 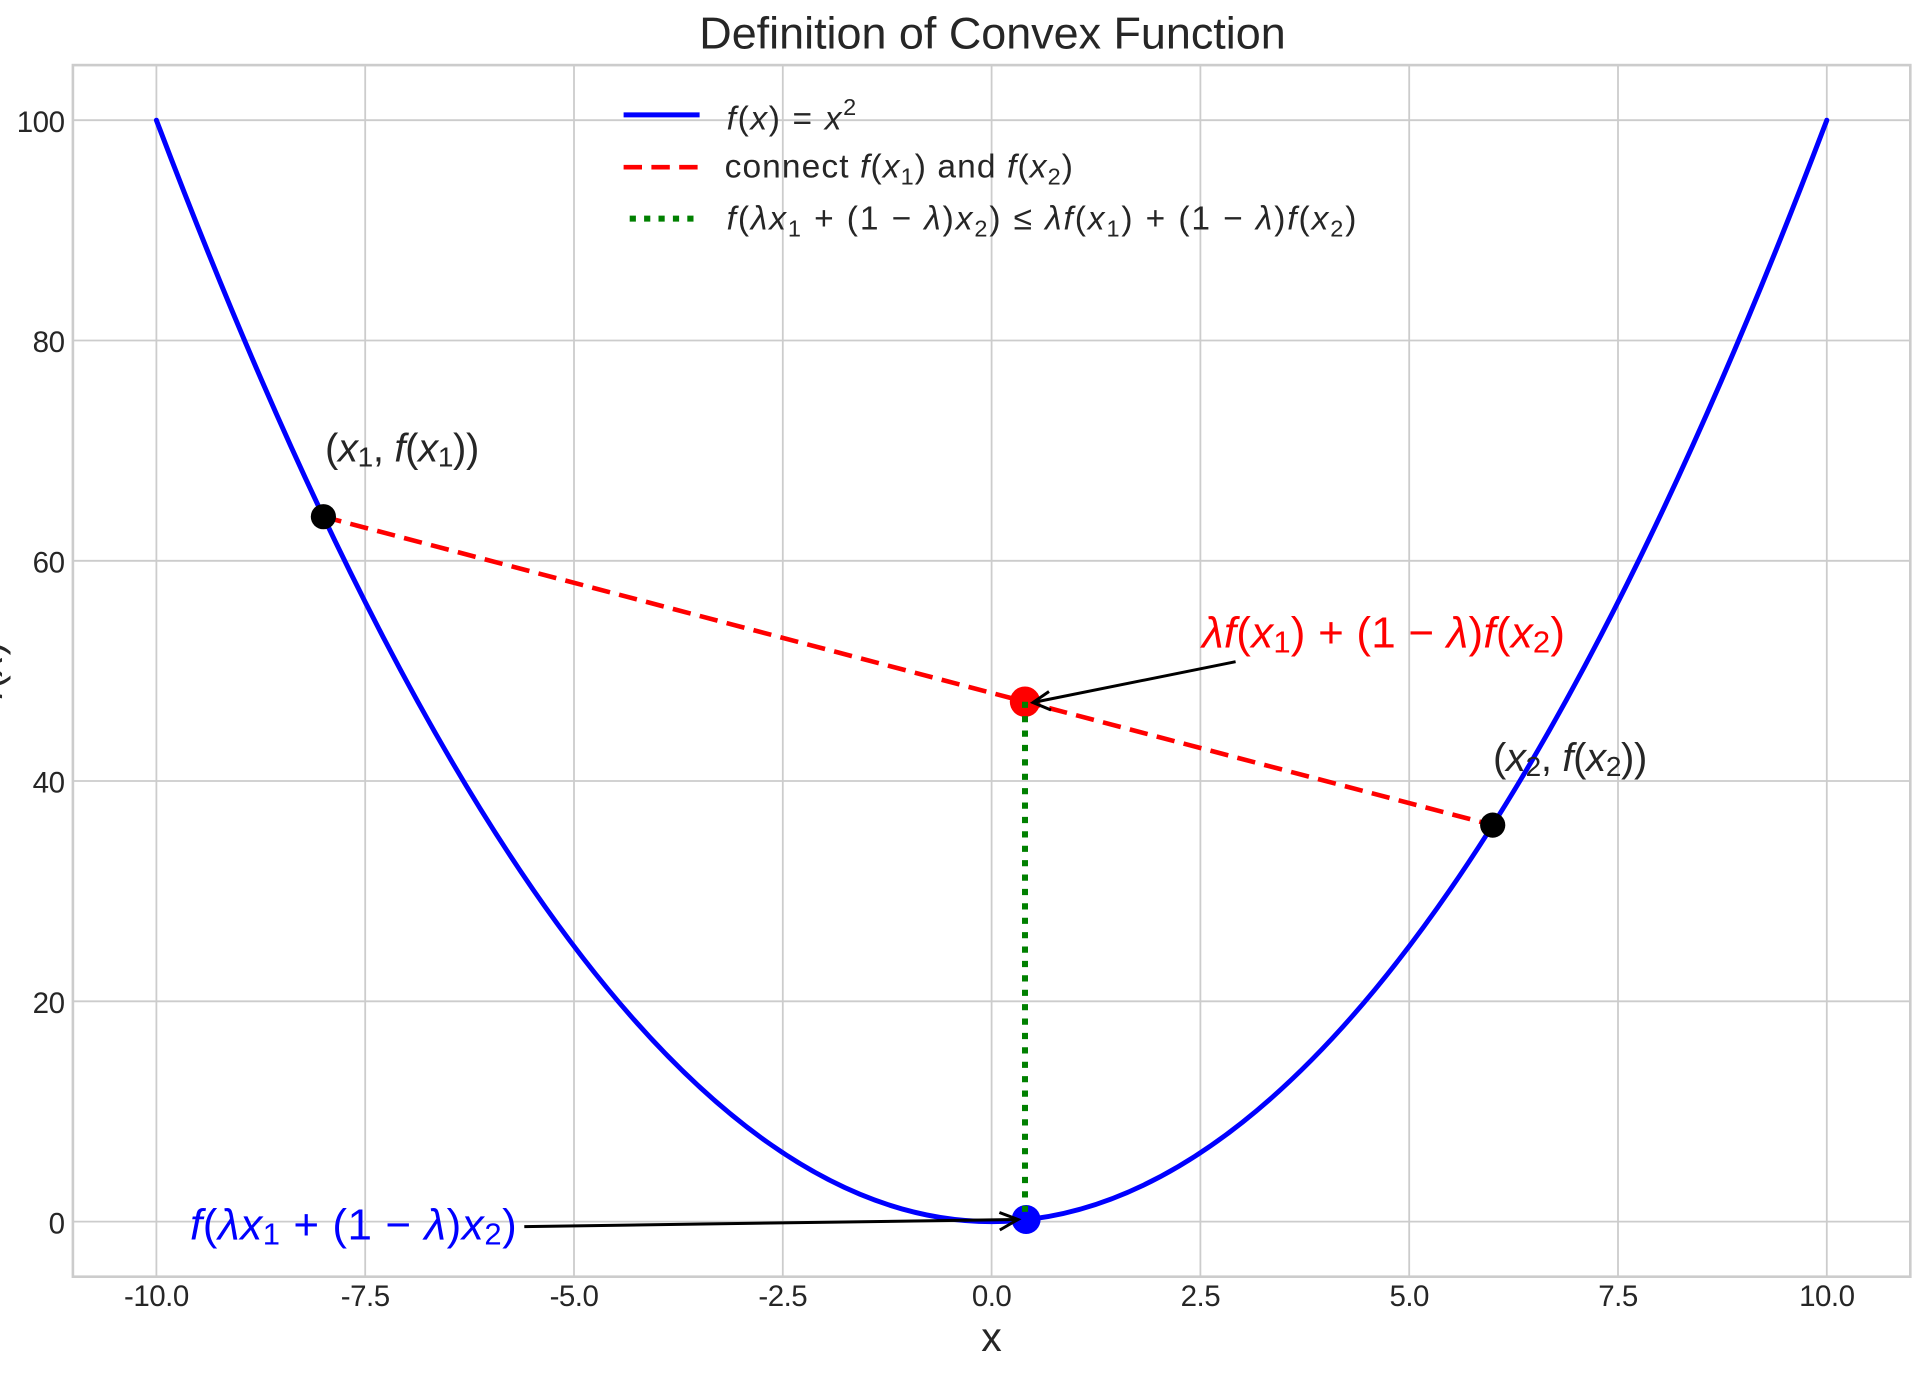 What do you see at coordinates (49, 783) in the screenshot?
I see `svg-text: 40` at bounding box center [49, 783].